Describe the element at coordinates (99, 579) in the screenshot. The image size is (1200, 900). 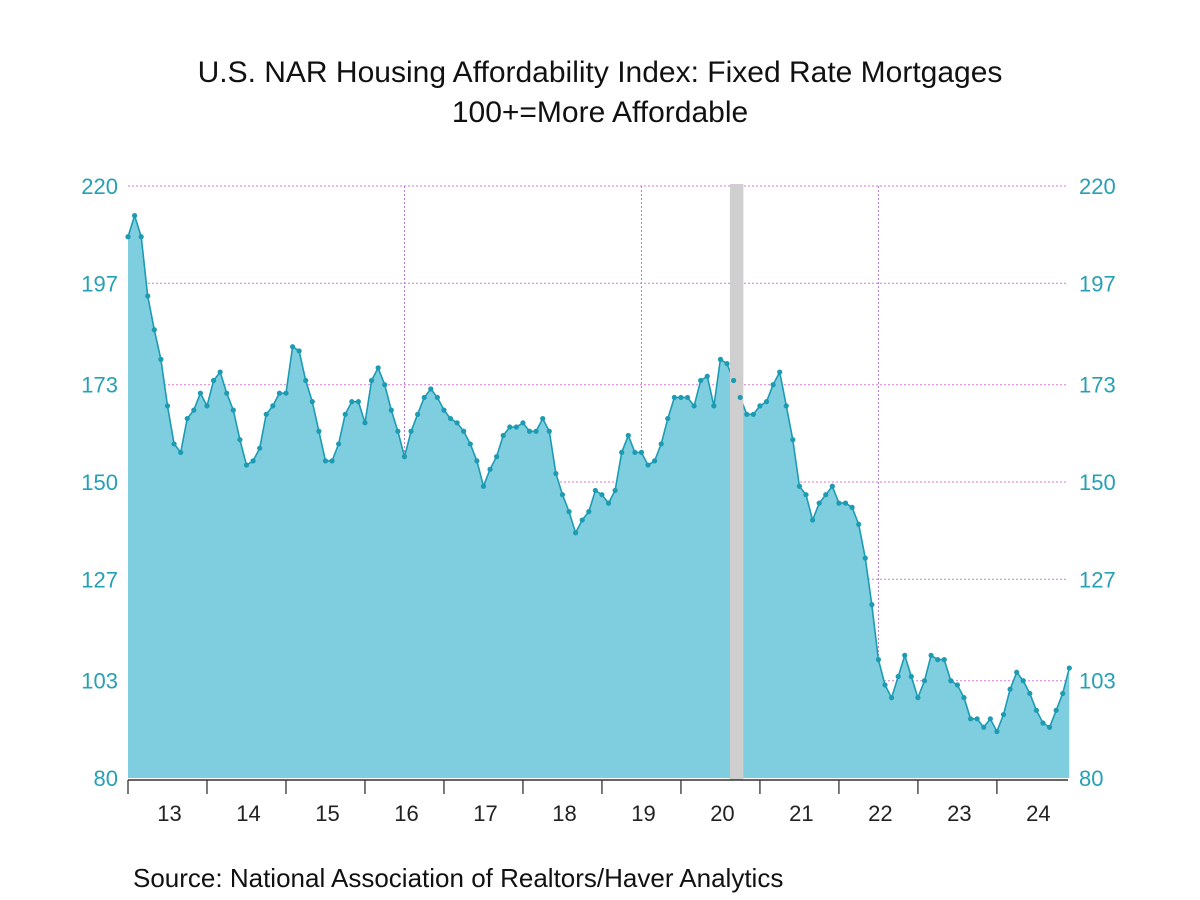
I see `y-tick-label-left: 127` at that location.